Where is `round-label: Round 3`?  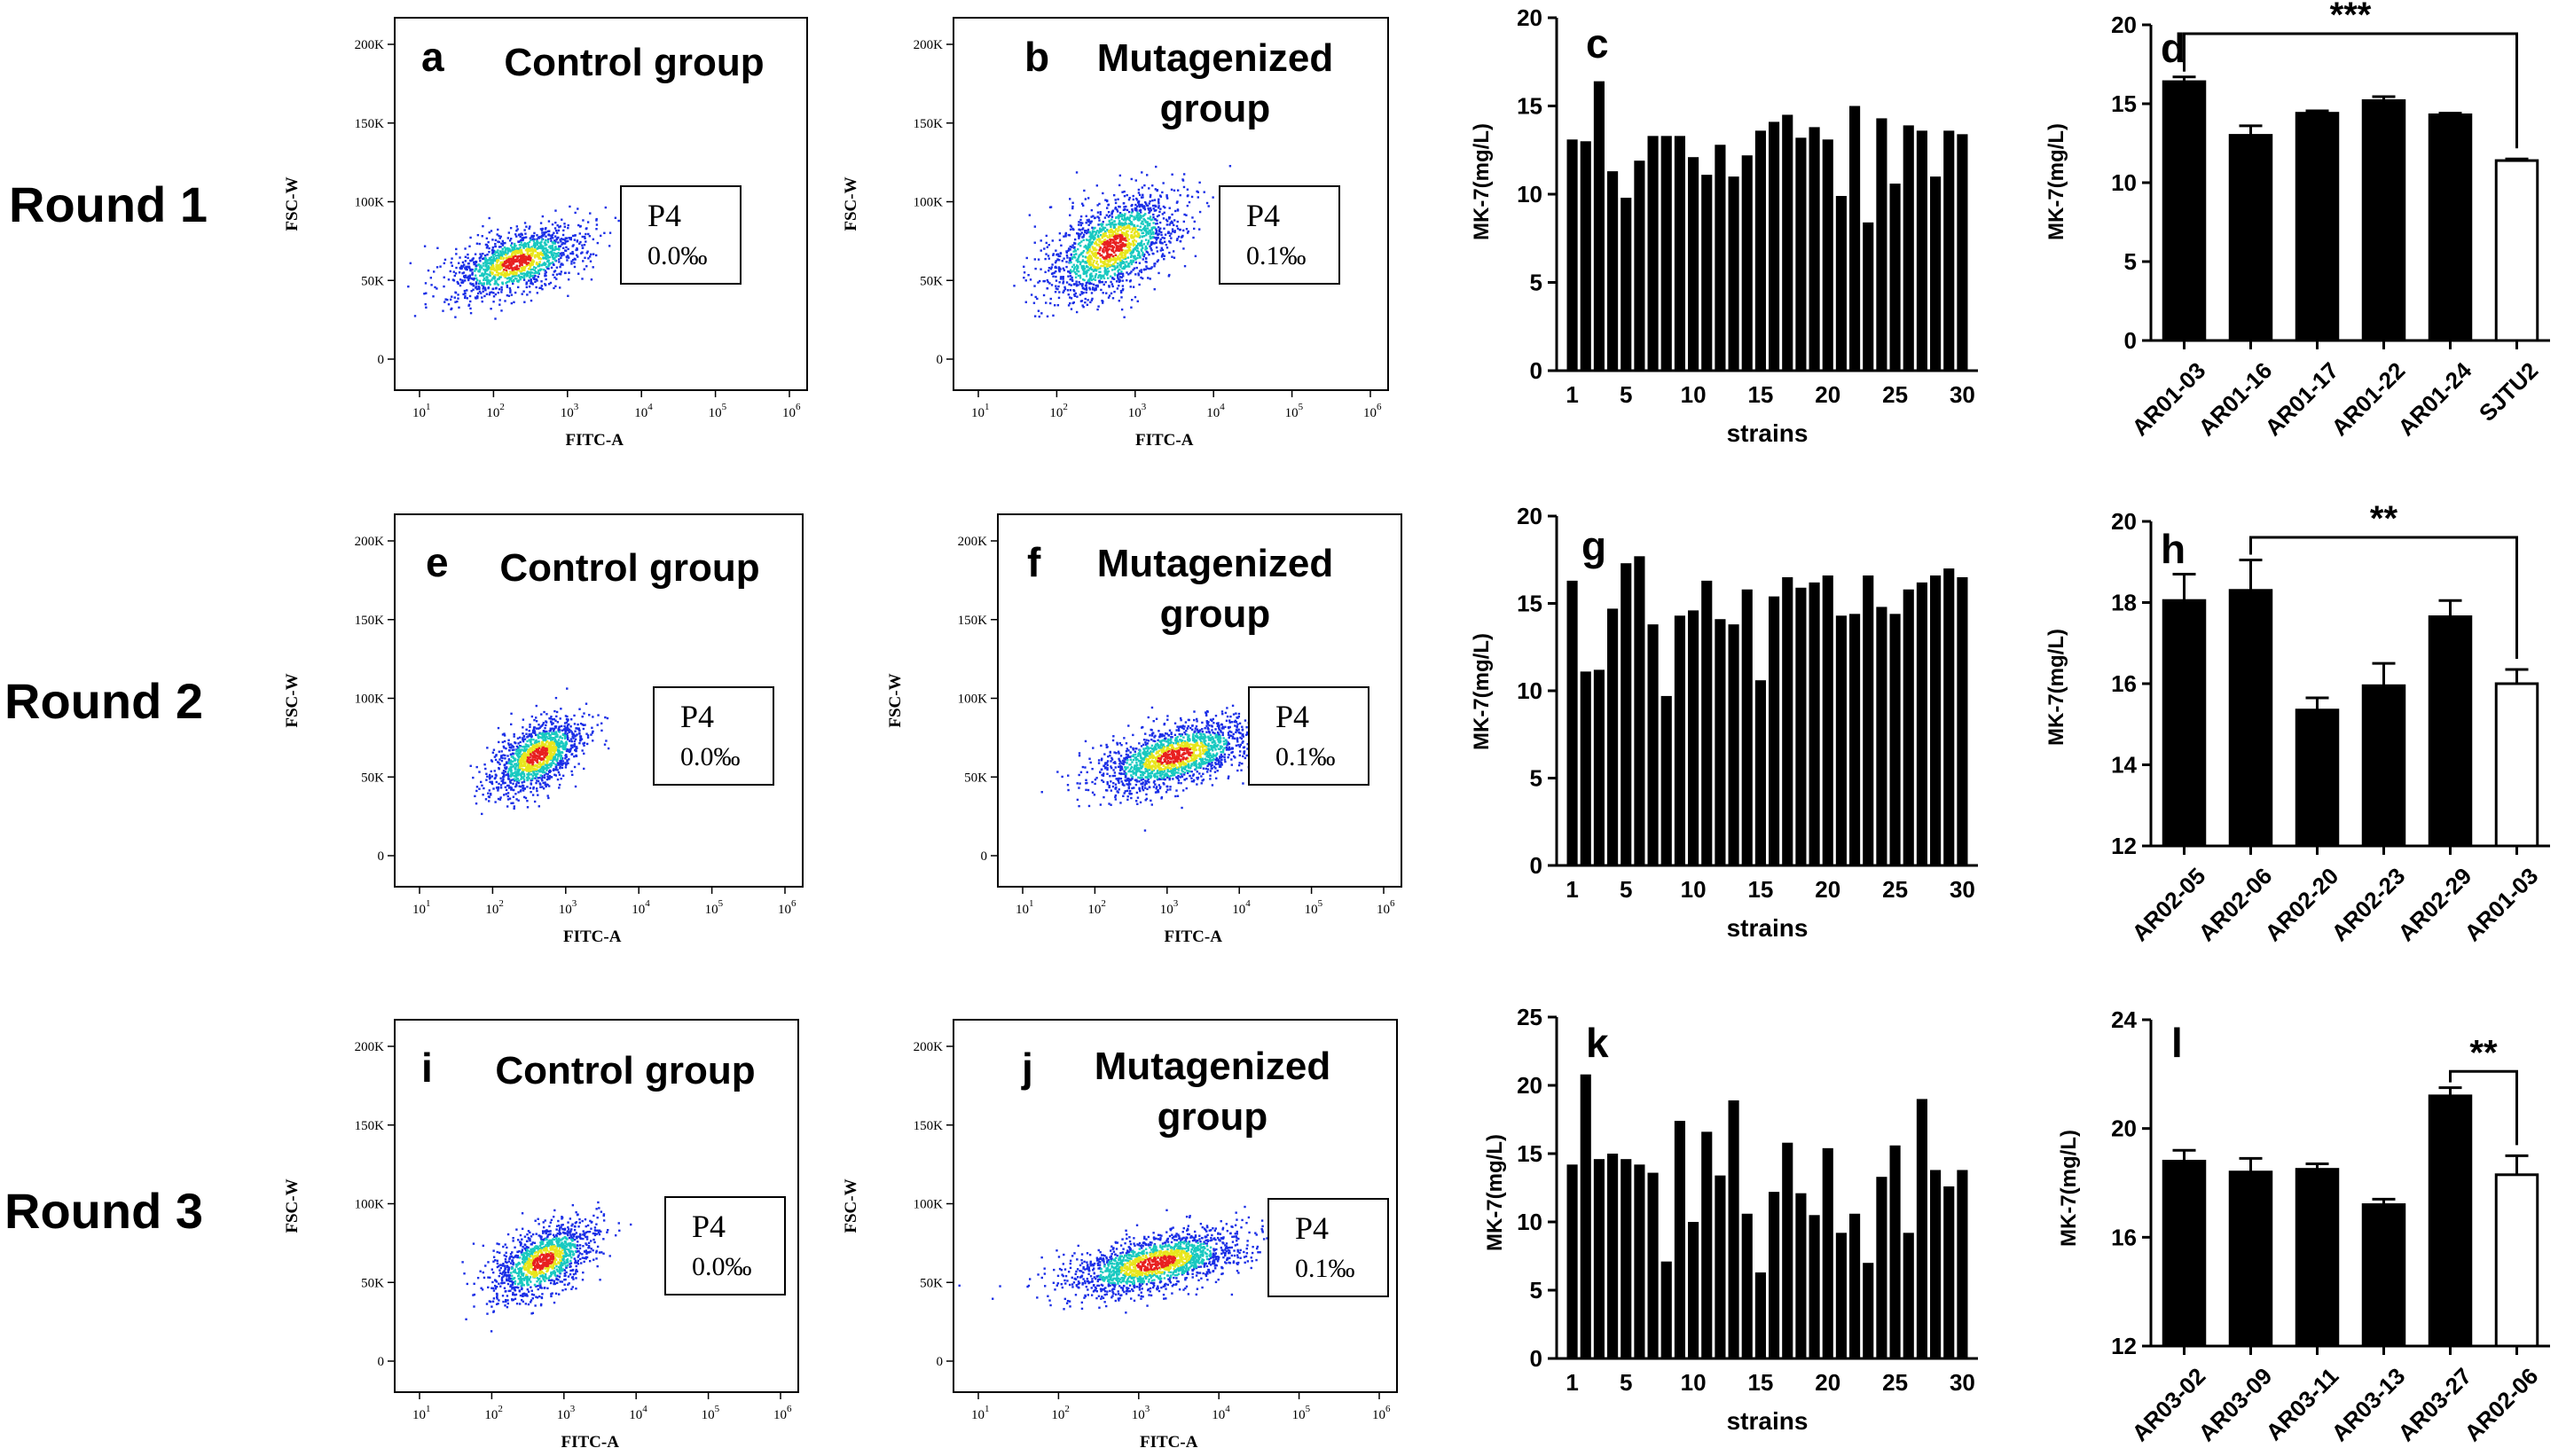 round-label: Round 3 is located at coordinates (104, 1211).